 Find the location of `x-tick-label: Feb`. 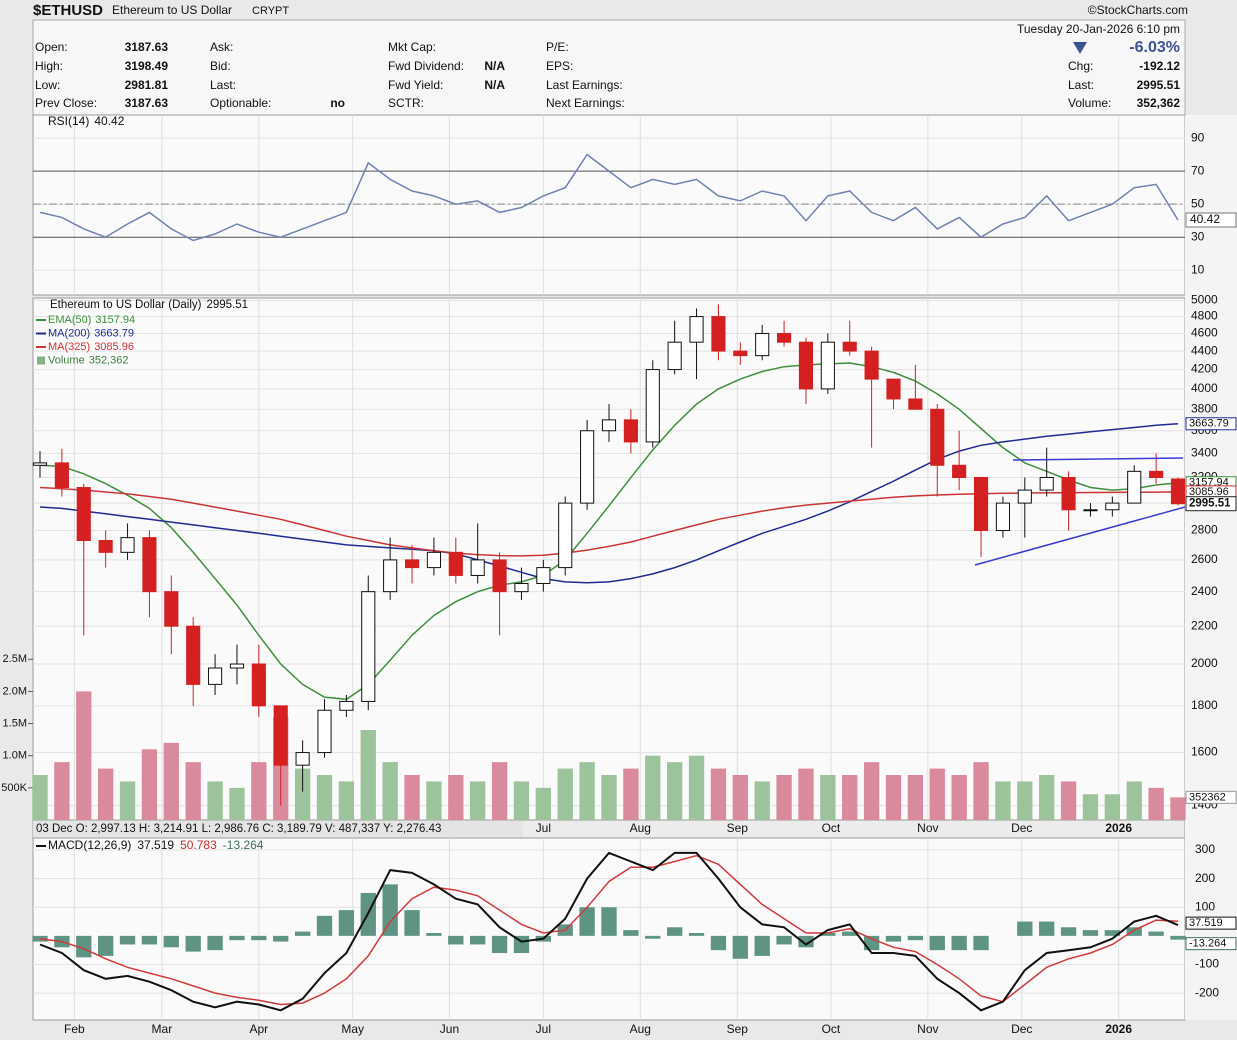

x-tick-label: Feb is located at coordinates (74, 1029).